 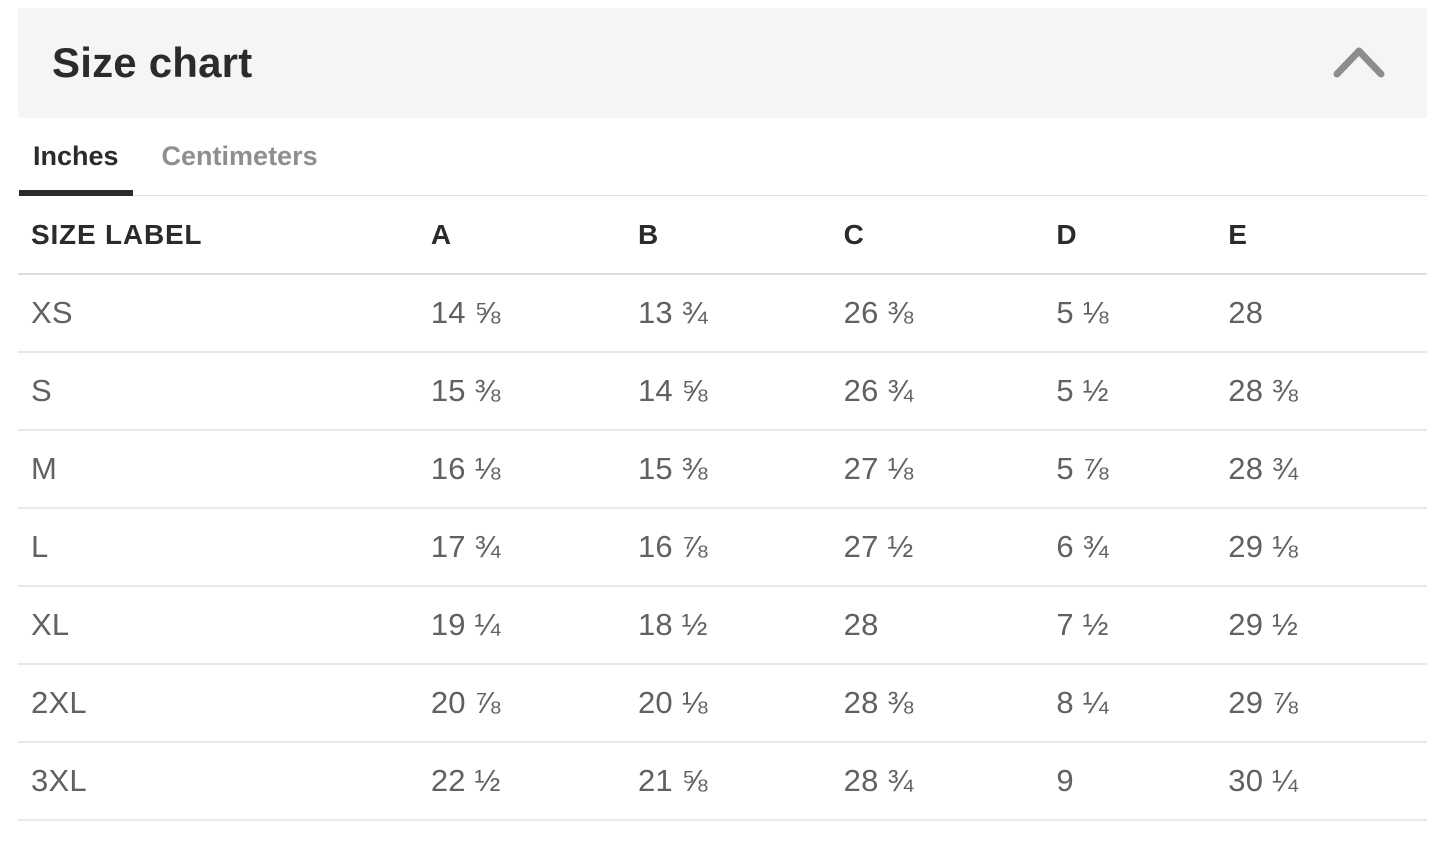 What do you see at coordinates (534, 703) in the screenshot?
I see `measurement-cell: 20 ⅞` at bounding box center [534, 703].